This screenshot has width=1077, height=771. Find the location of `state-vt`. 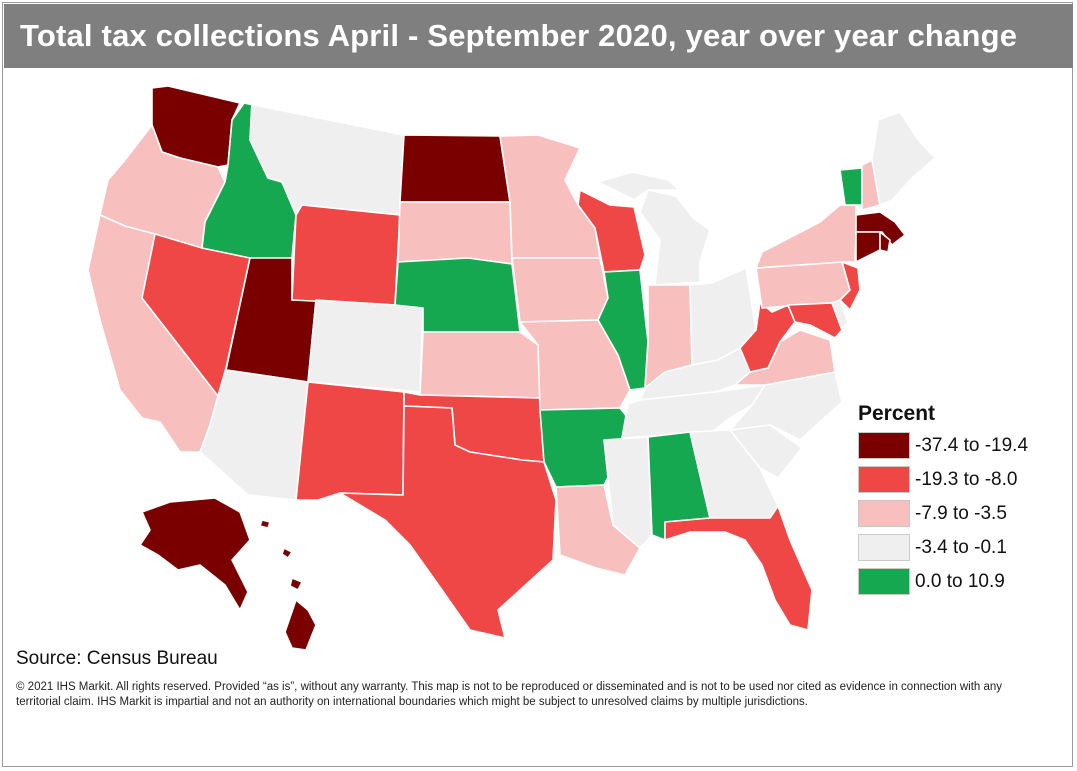

state-vt is located at coordinates (851, 186).